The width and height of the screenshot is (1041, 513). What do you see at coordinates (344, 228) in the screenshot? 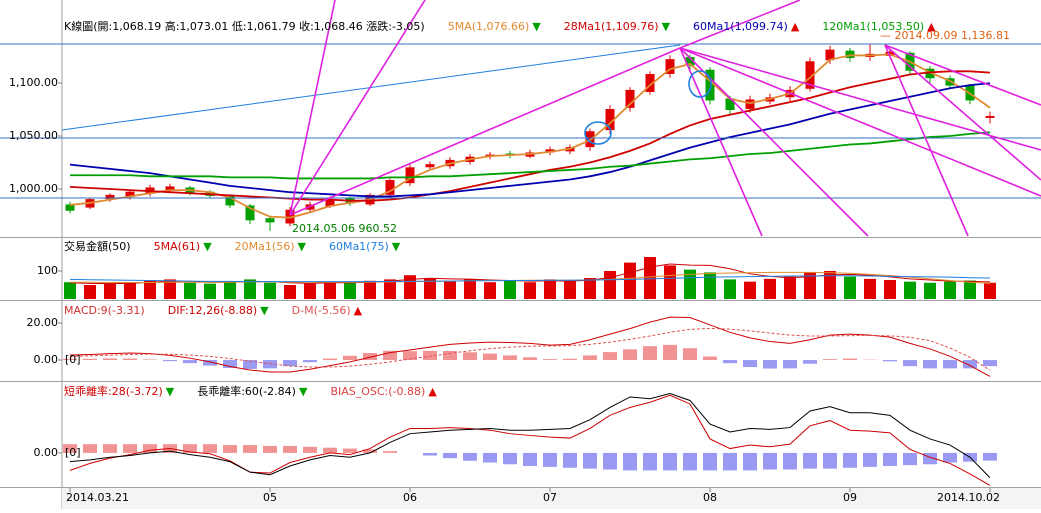
I see `annotation: 2014.05.06 960.52` at bounding box center [344, 228].